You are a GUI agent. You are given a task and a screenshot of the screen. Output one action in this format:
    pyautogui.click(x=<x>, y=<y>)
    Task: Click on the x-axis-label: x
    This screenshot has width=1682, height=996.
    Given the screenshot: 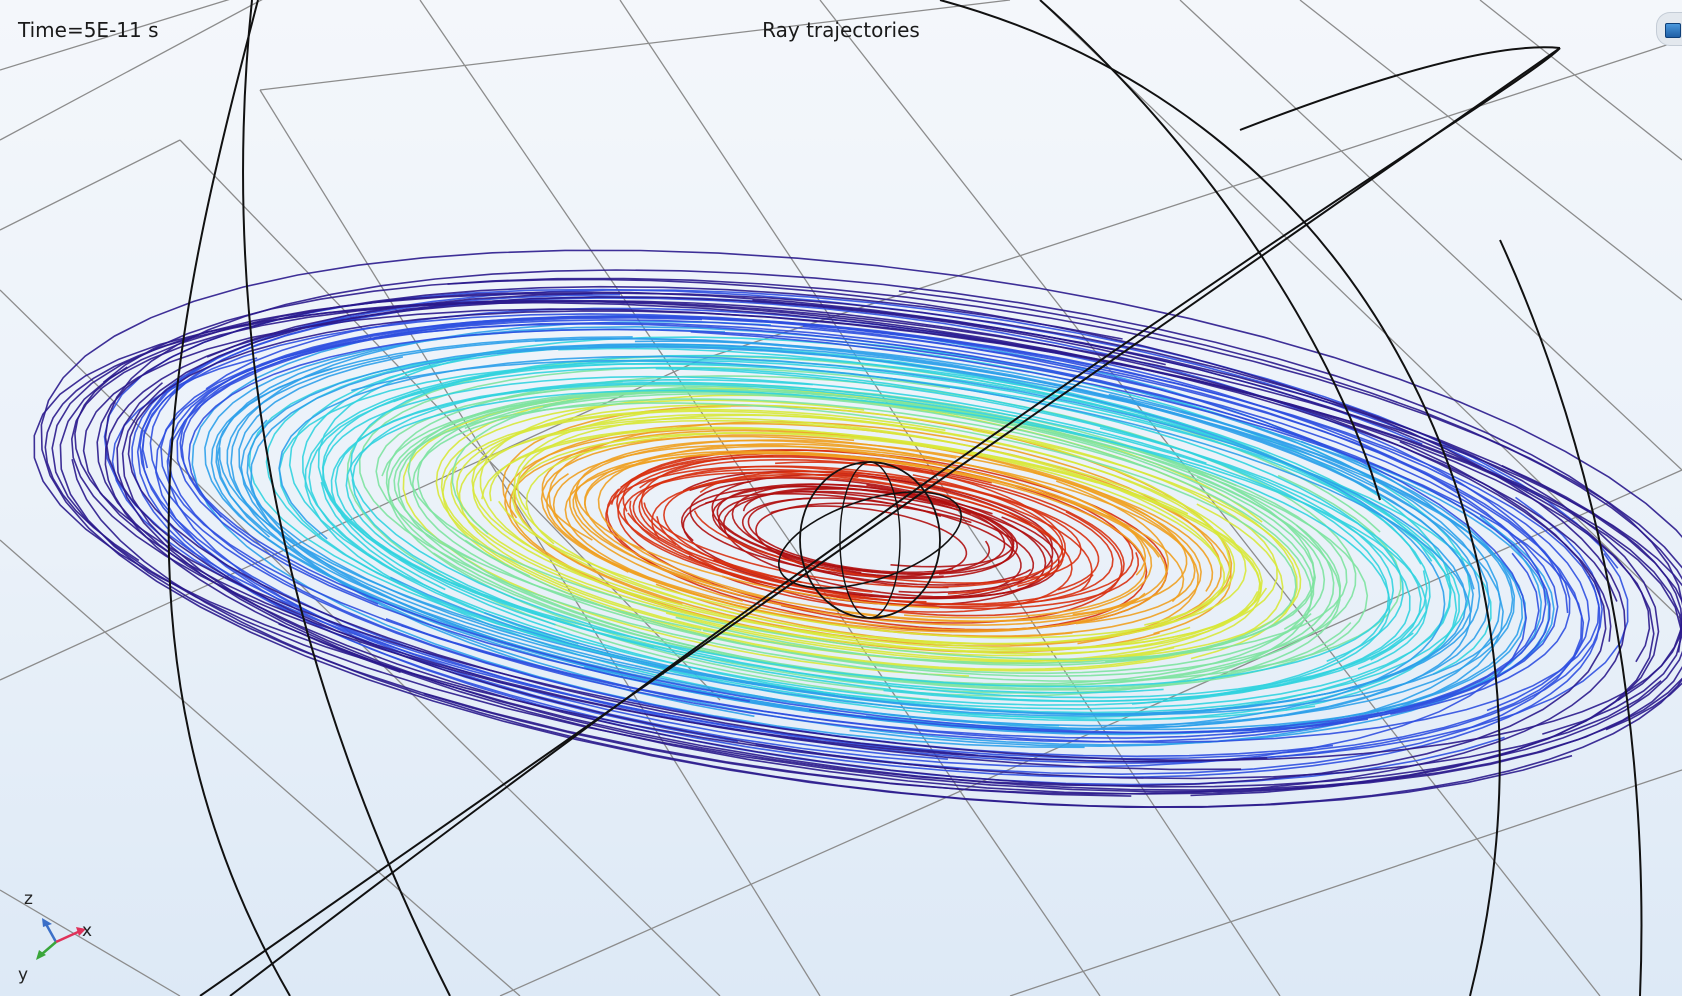 What is the action you would take?
    pyautogui.click(x=87, y=931)
    